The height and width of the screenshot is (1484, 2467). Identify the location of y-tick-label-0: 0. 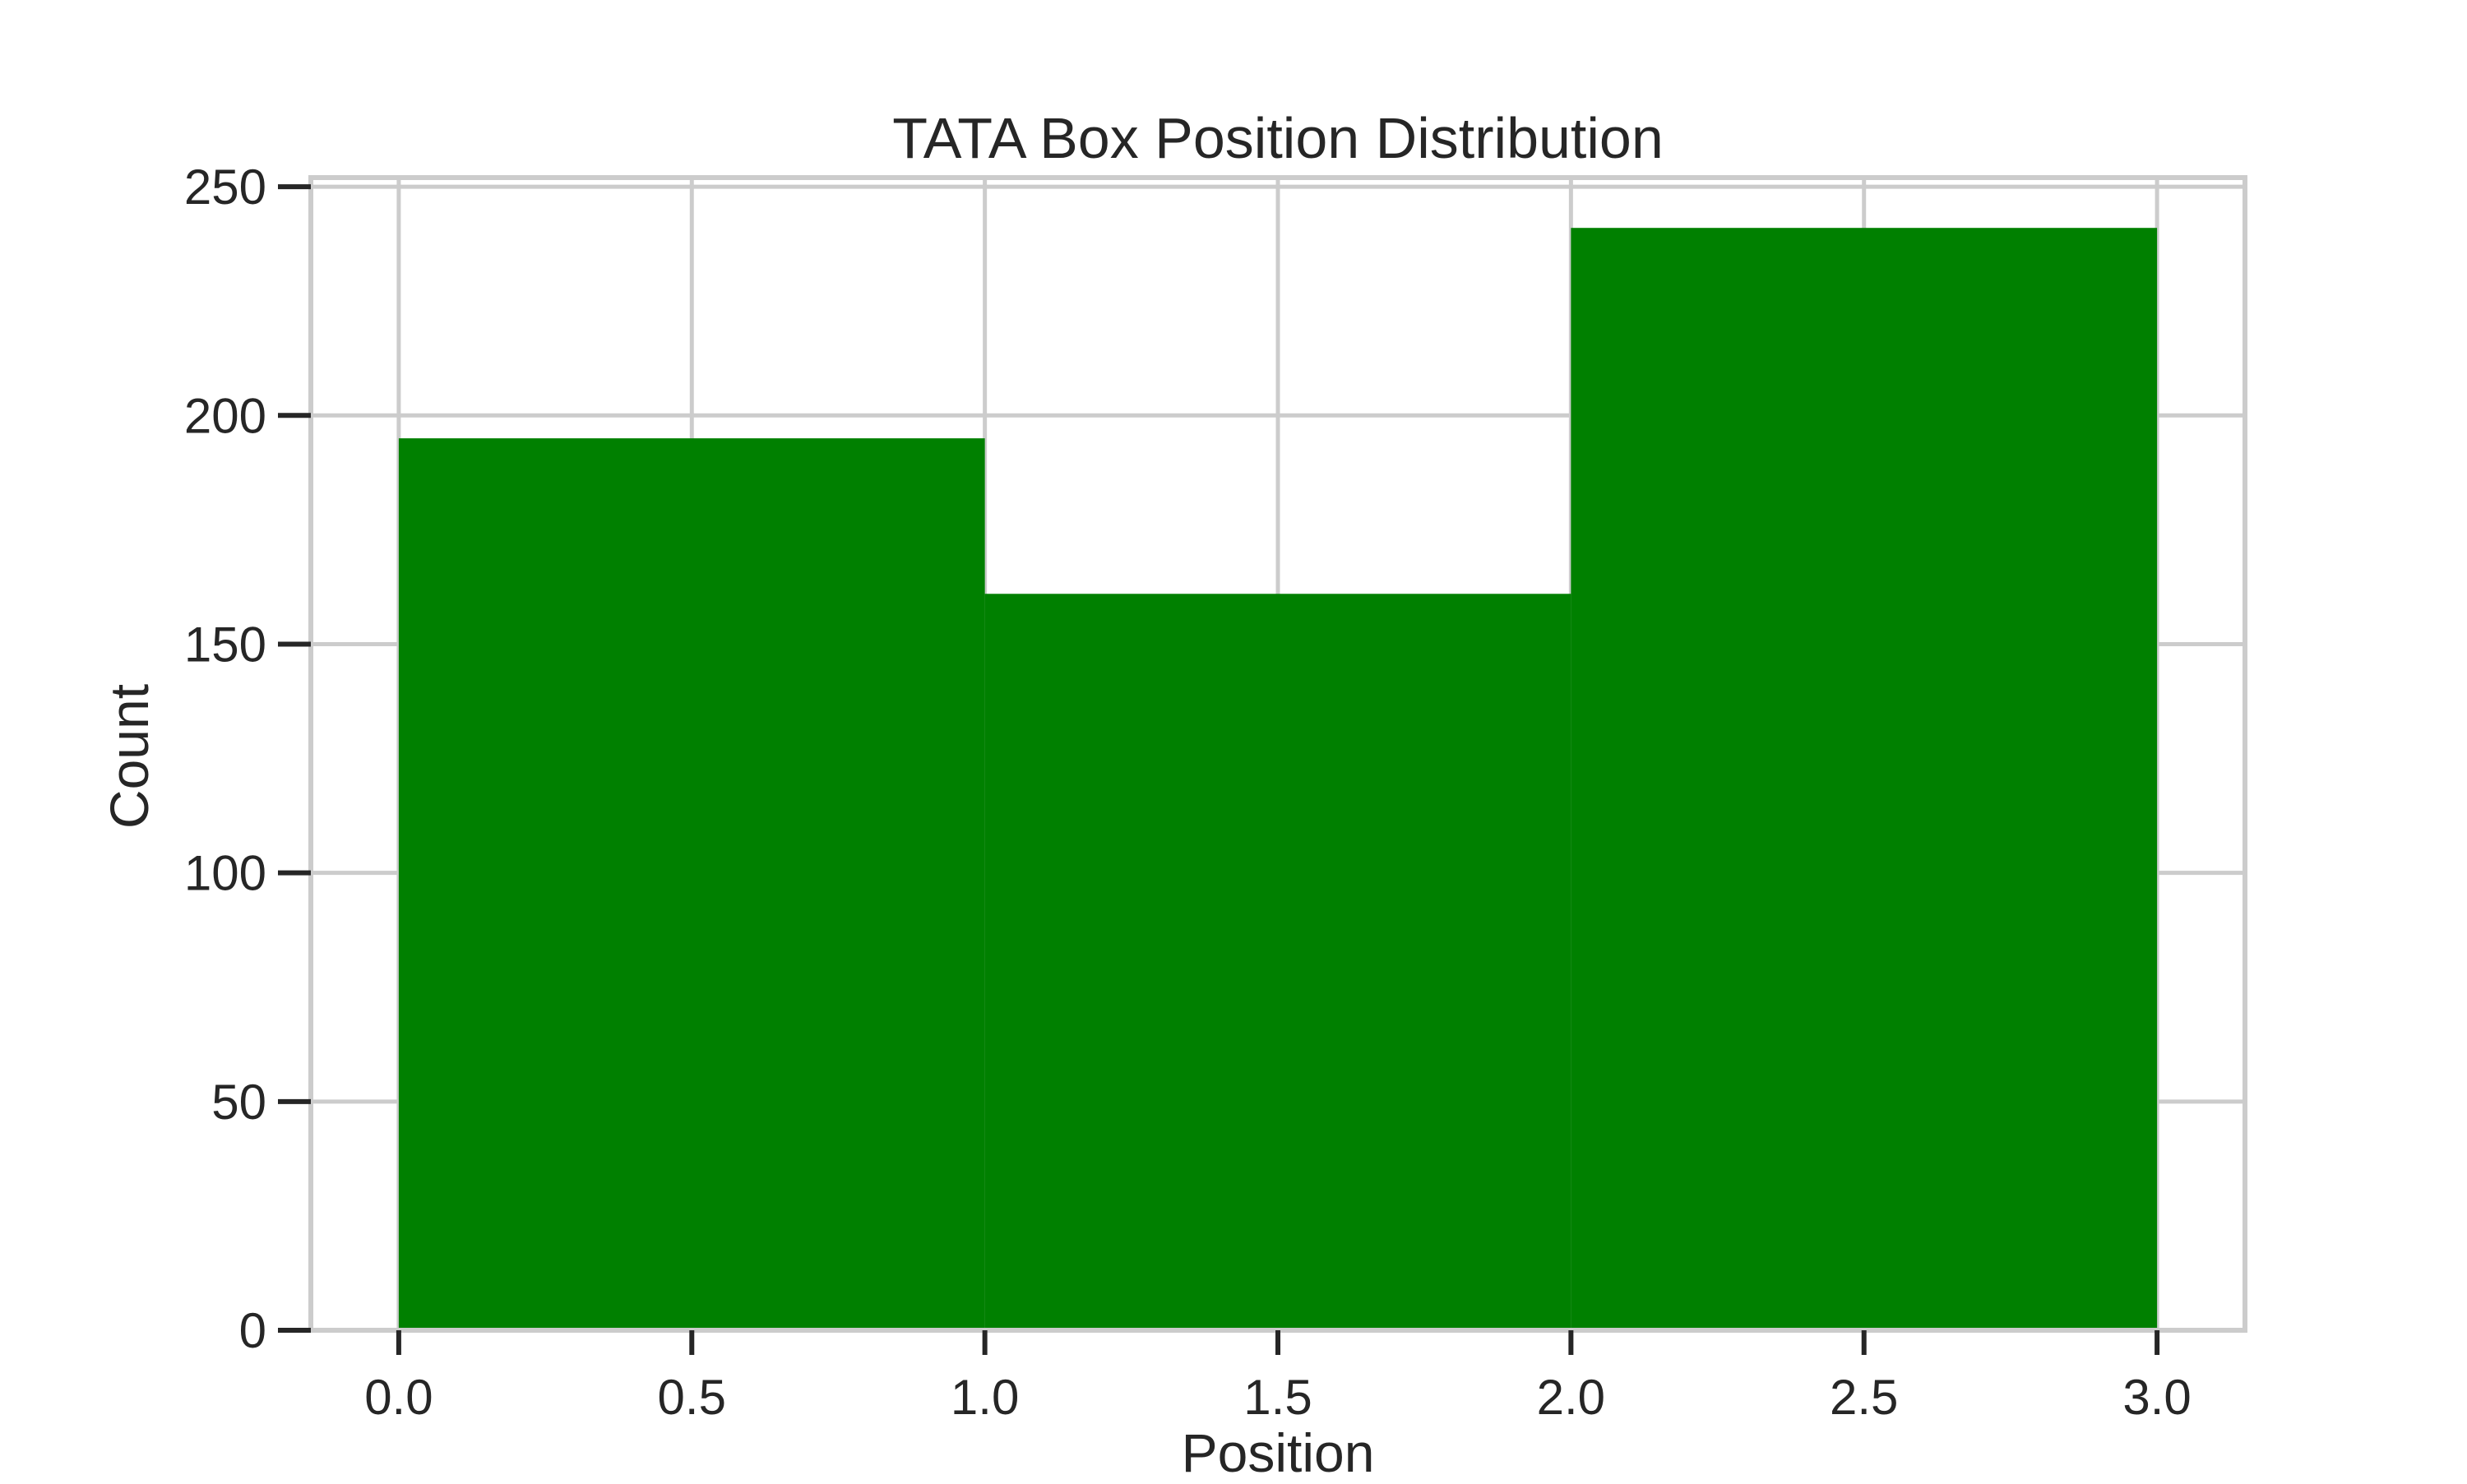
(252, 1330).